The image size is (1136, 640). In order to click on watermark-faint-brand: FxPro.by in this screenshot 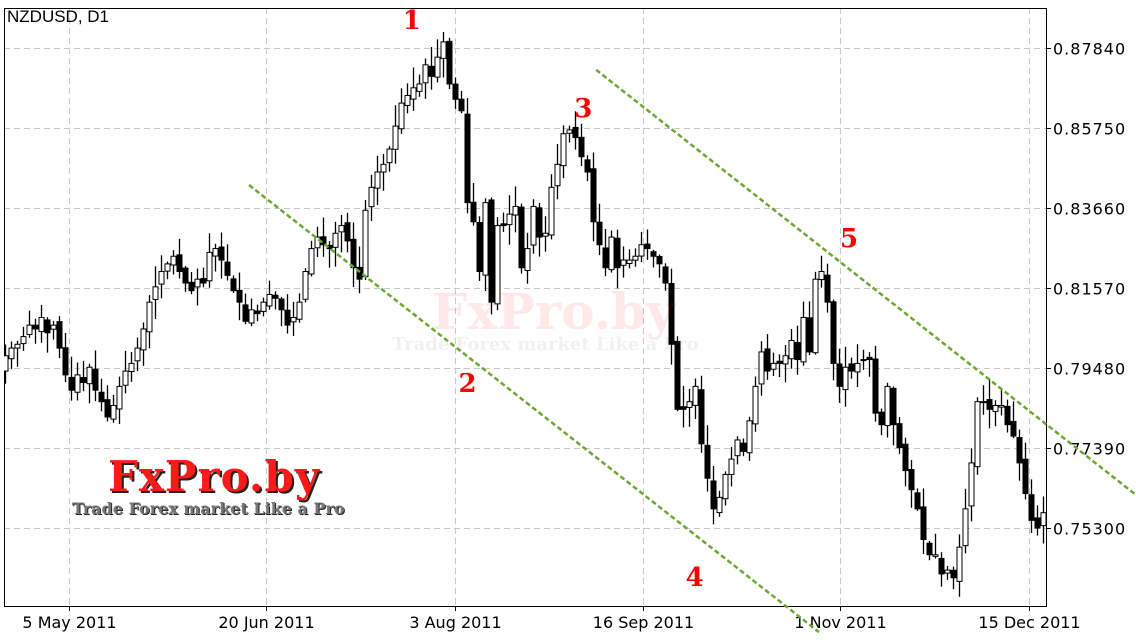, I will do `click(554, 311)`.